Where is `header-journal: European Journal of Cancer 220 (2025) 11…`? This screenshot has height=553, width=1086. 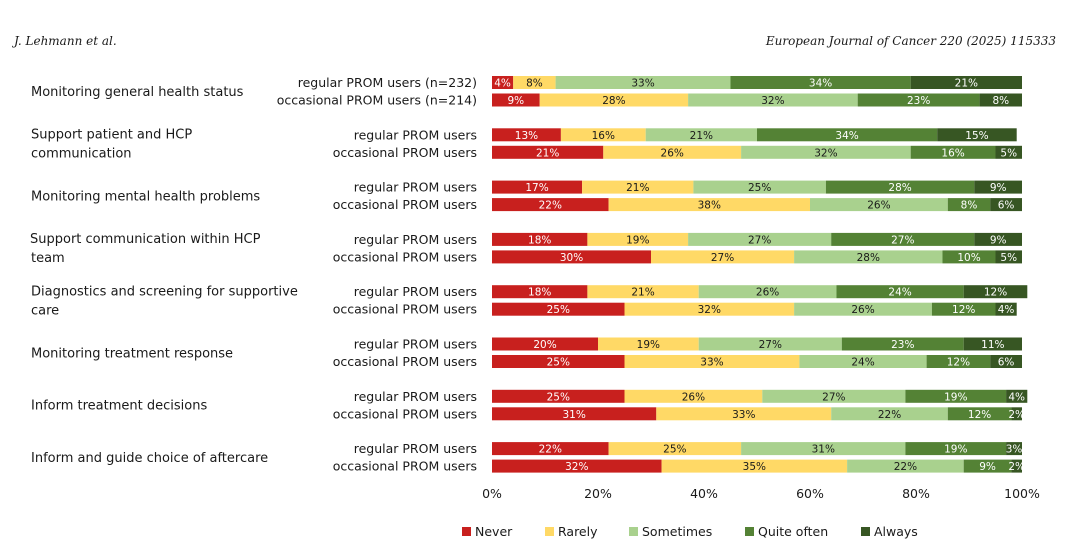
header-journal: European Journal of Cancer 220 (2025) 11… is located at coordinates (910, 41).